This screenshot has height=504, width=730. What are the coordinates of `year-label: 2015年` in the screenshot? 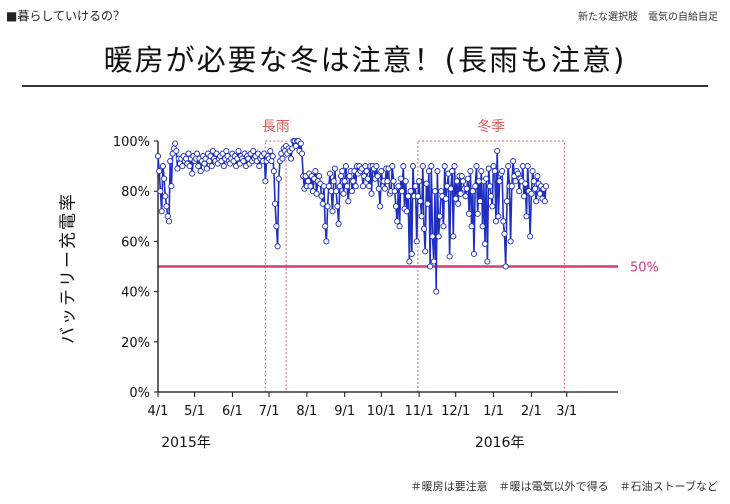 It's located at (186, 443).